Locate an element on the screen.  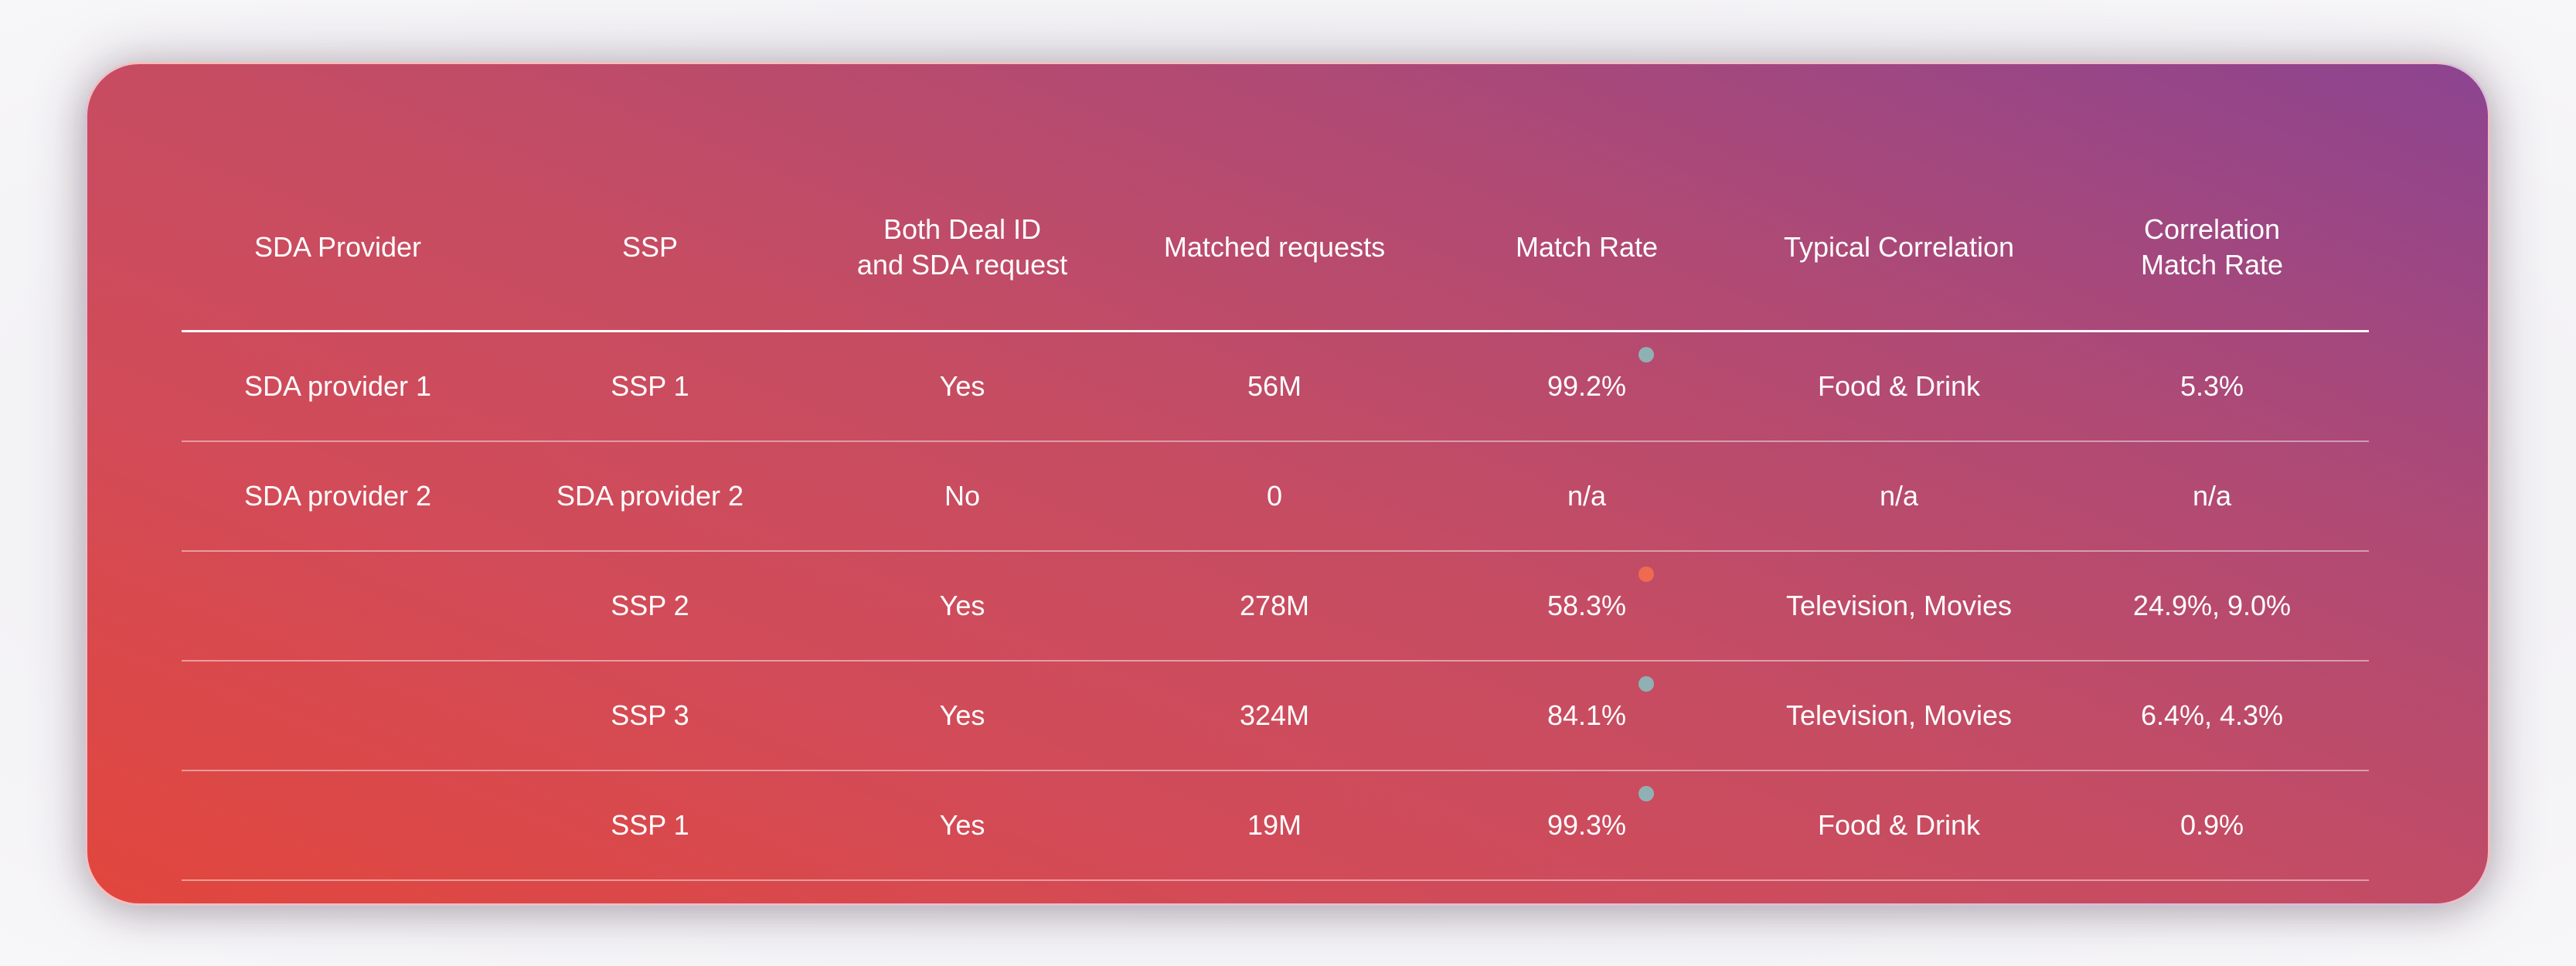
cell-rate-value: 84.1% is located at coordinates (1587, 715).